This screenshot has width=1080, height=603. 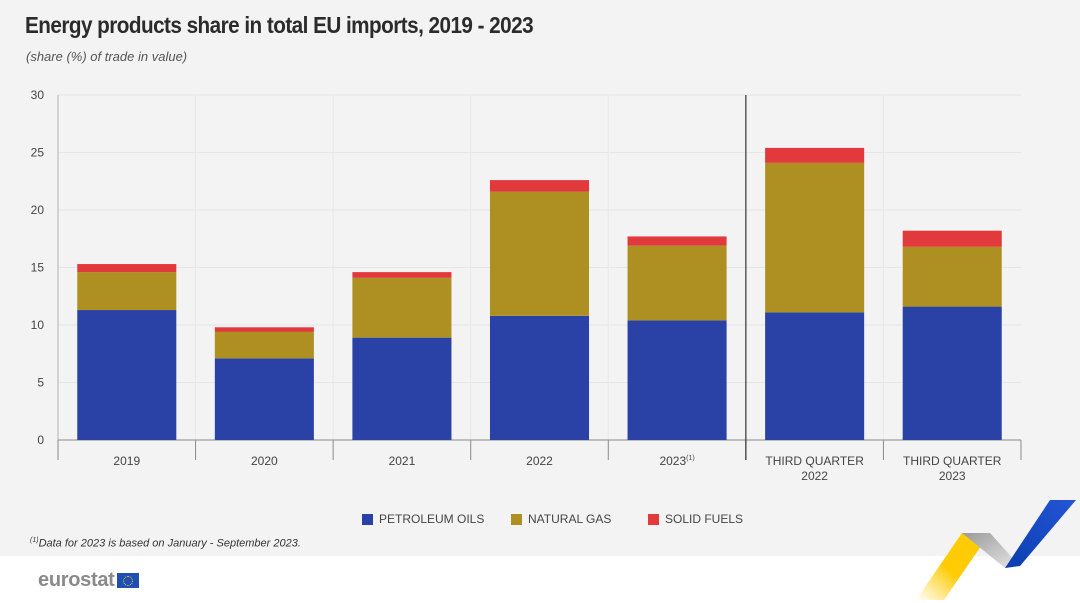 What do you see at coordinates (107, 56) in the screenshot?
I see `chart-subtitle: (share (%) of trade in value)` at bounding box center [107, 56].